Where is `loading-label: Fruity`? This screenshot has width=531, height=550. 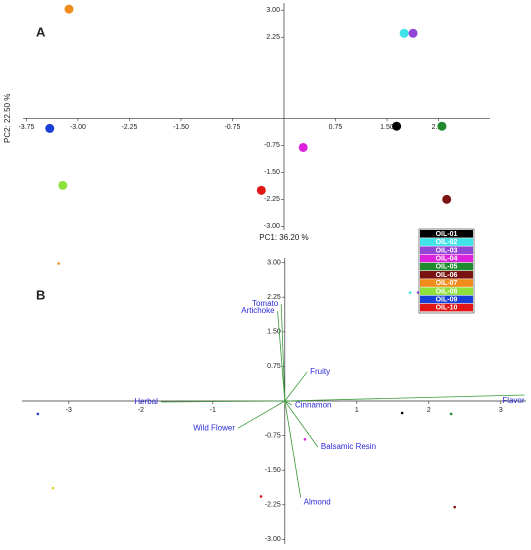 loading-label: Fruity is located at coordinates (320, 371).